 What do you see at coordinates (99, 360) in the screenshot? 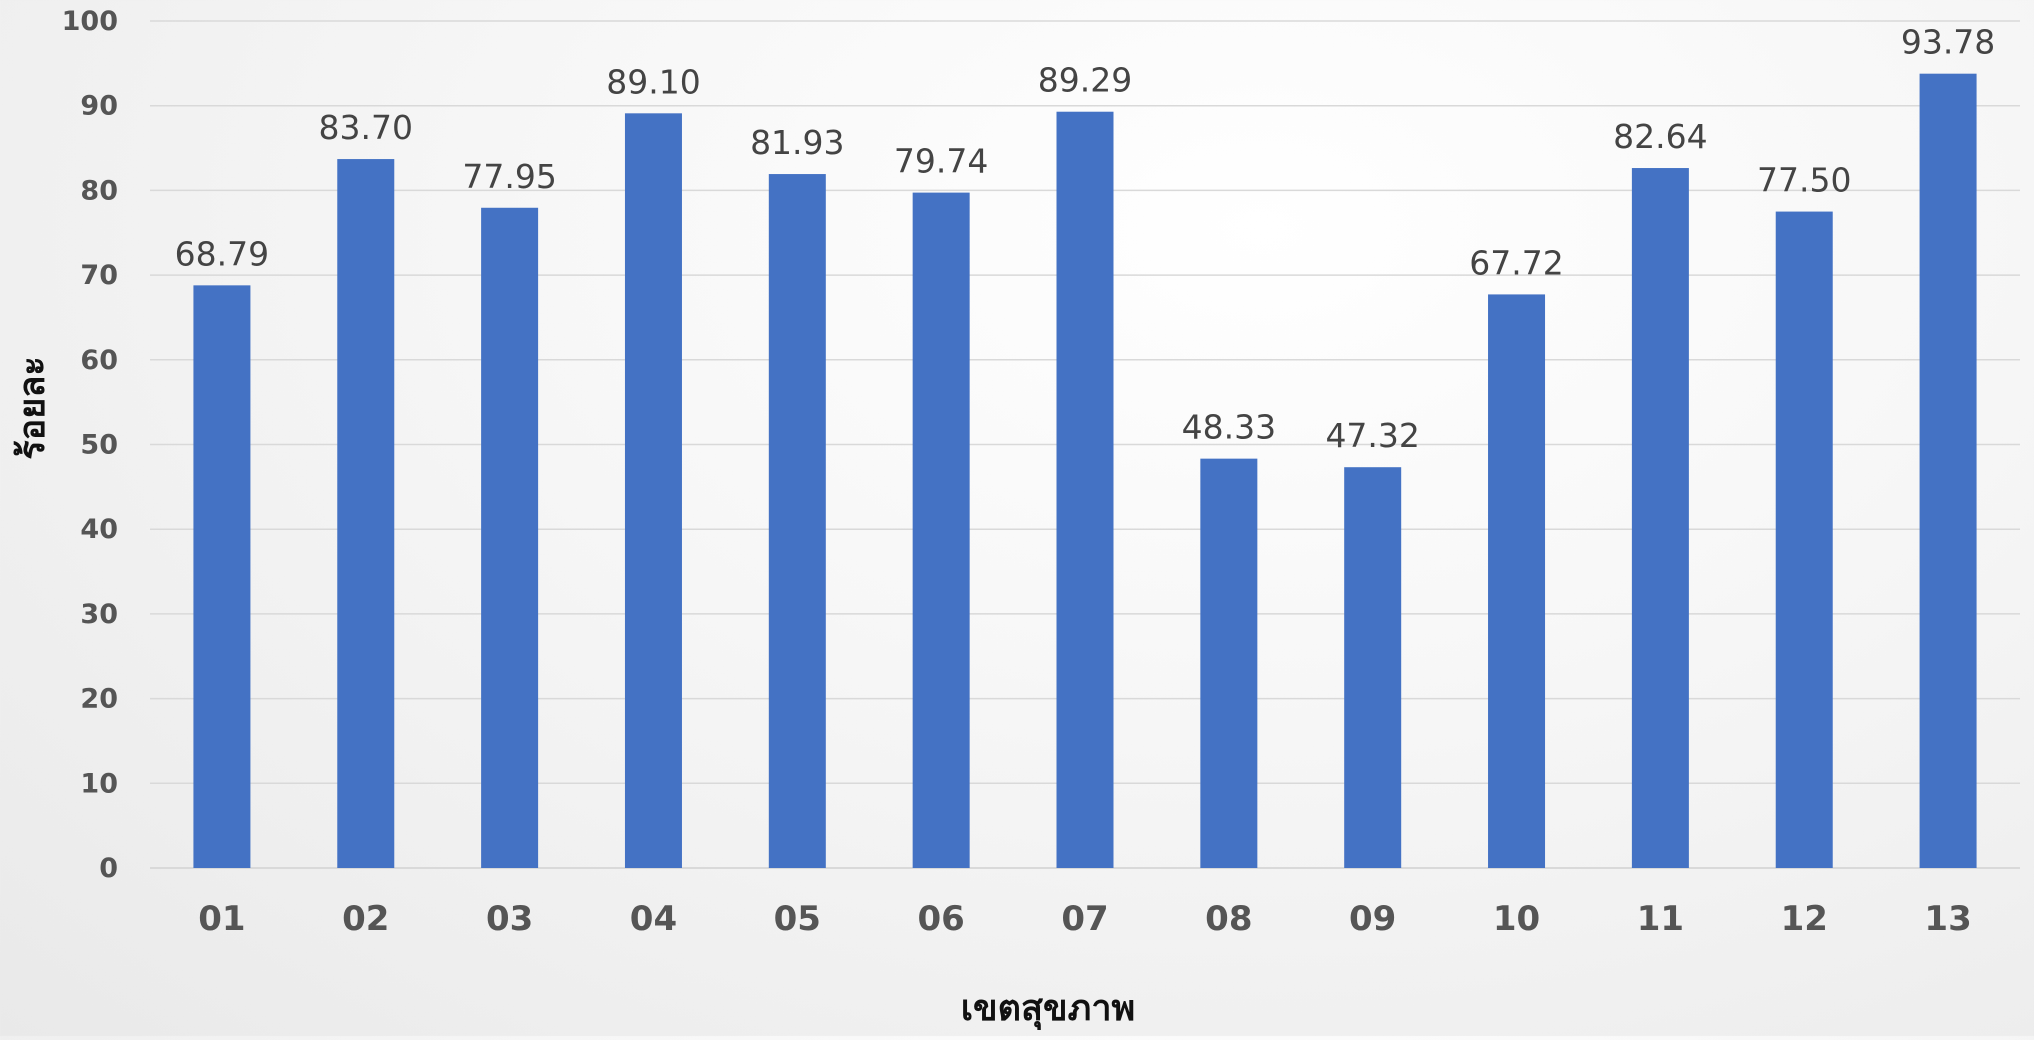
I see `y-tick-label: 60` at bounding box center [99, 360].